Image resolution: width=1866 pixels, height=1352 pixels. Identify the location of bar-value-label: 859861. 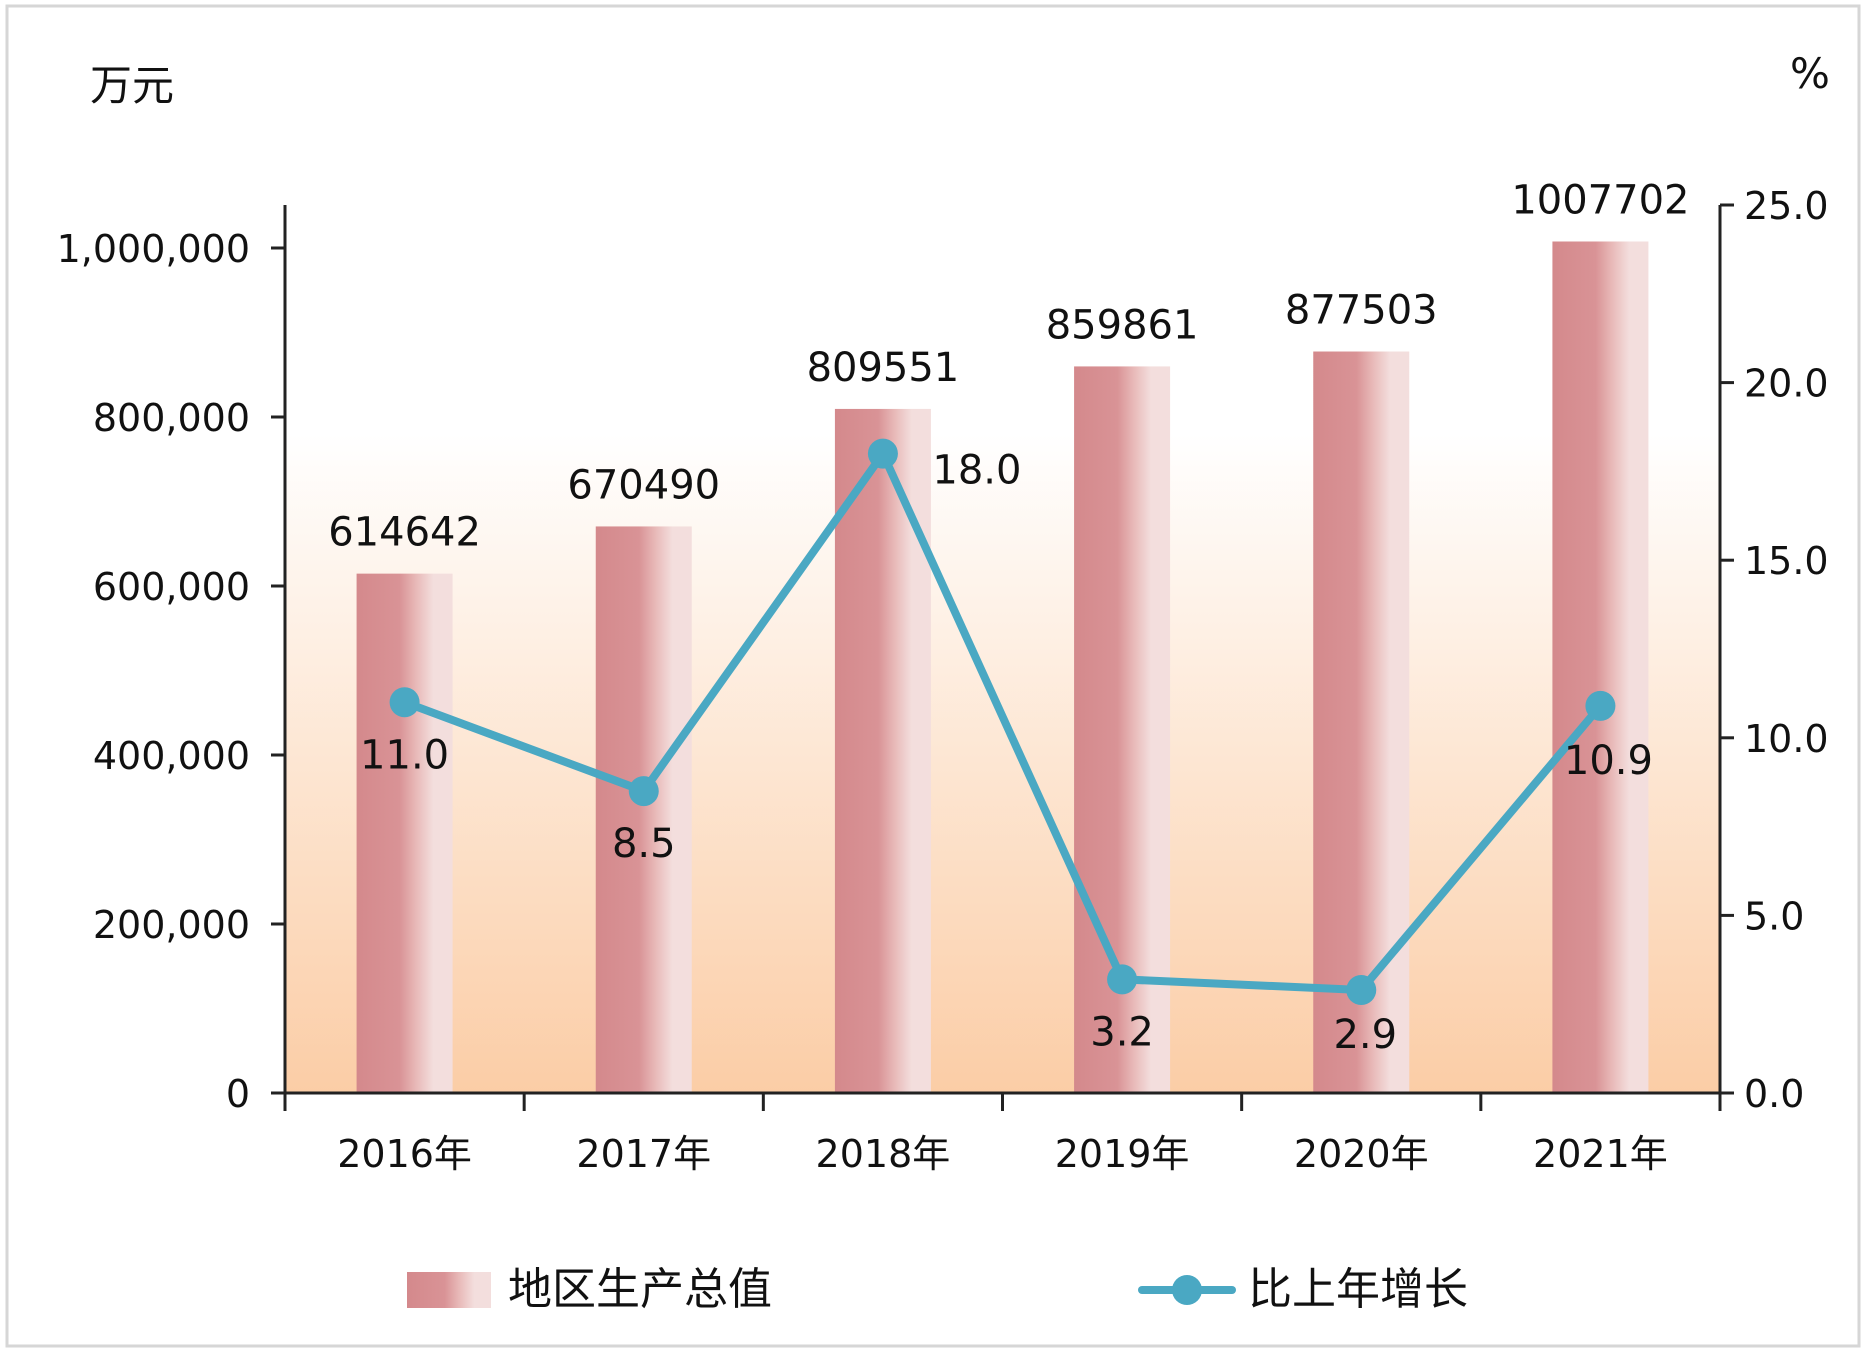
(1122, 325).